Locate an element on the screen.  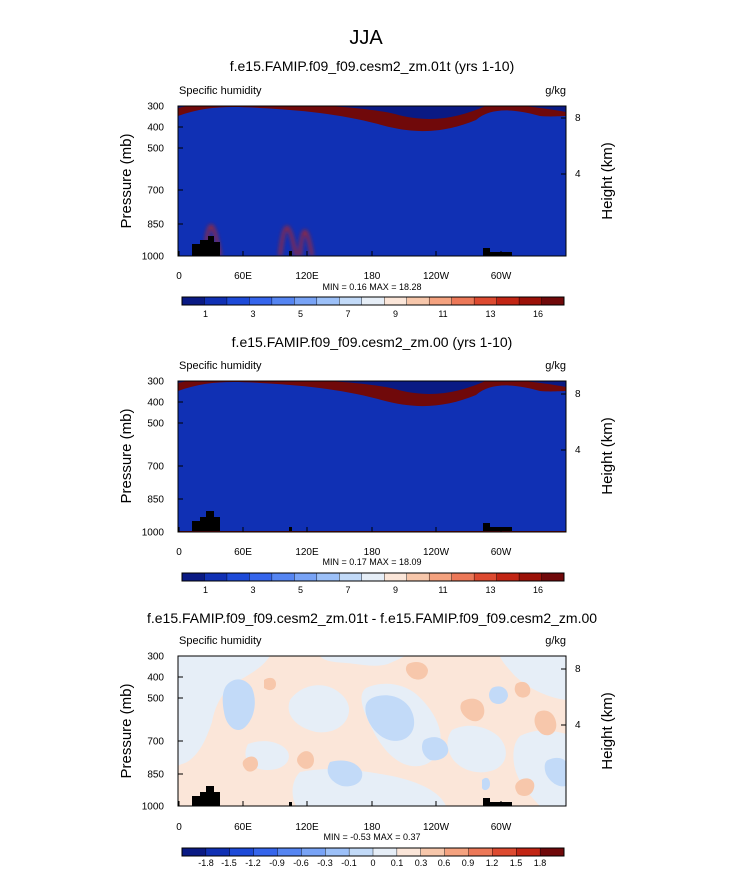
colorbar-tick-label: -0.9 is located at coordinates (277, 863).